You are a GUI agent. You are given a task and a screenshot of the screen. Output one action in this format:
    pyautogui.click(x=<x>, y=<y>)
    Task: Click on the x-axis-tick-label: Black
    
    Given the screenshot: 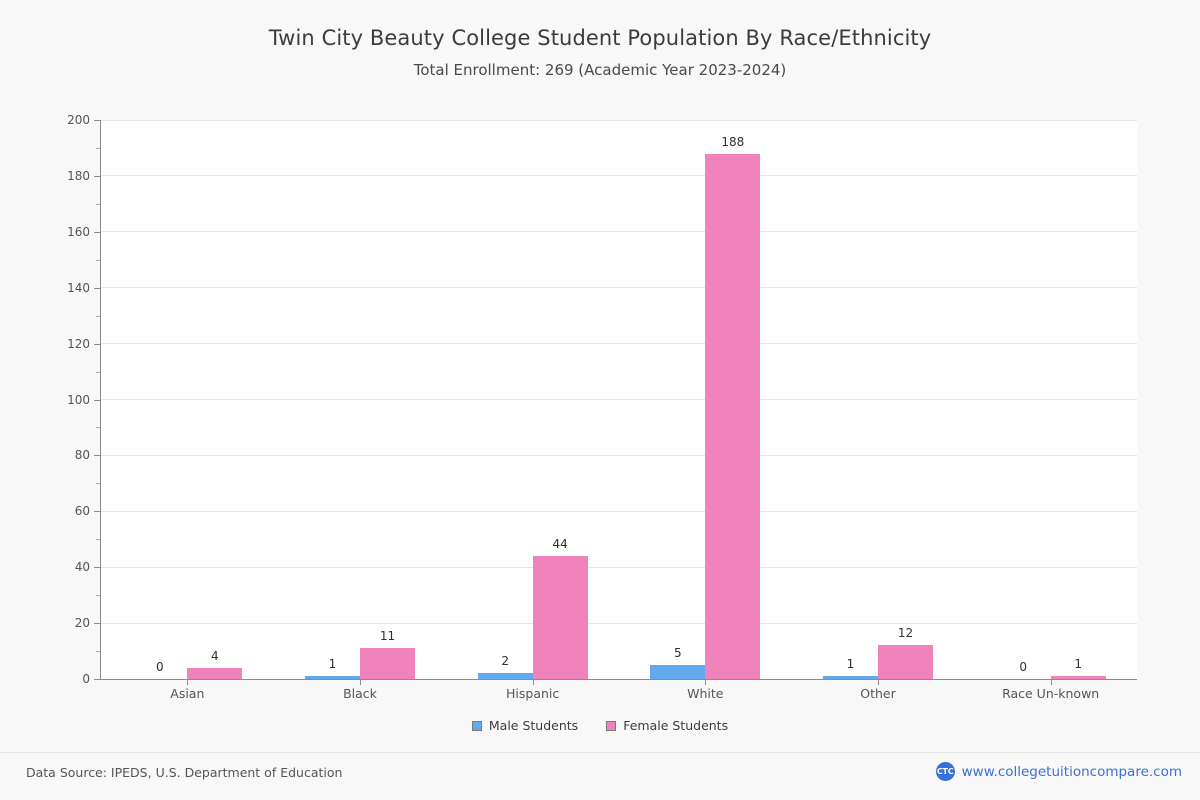 What is the action you would take?
    pyautogui.click(x=360, y=693)
    